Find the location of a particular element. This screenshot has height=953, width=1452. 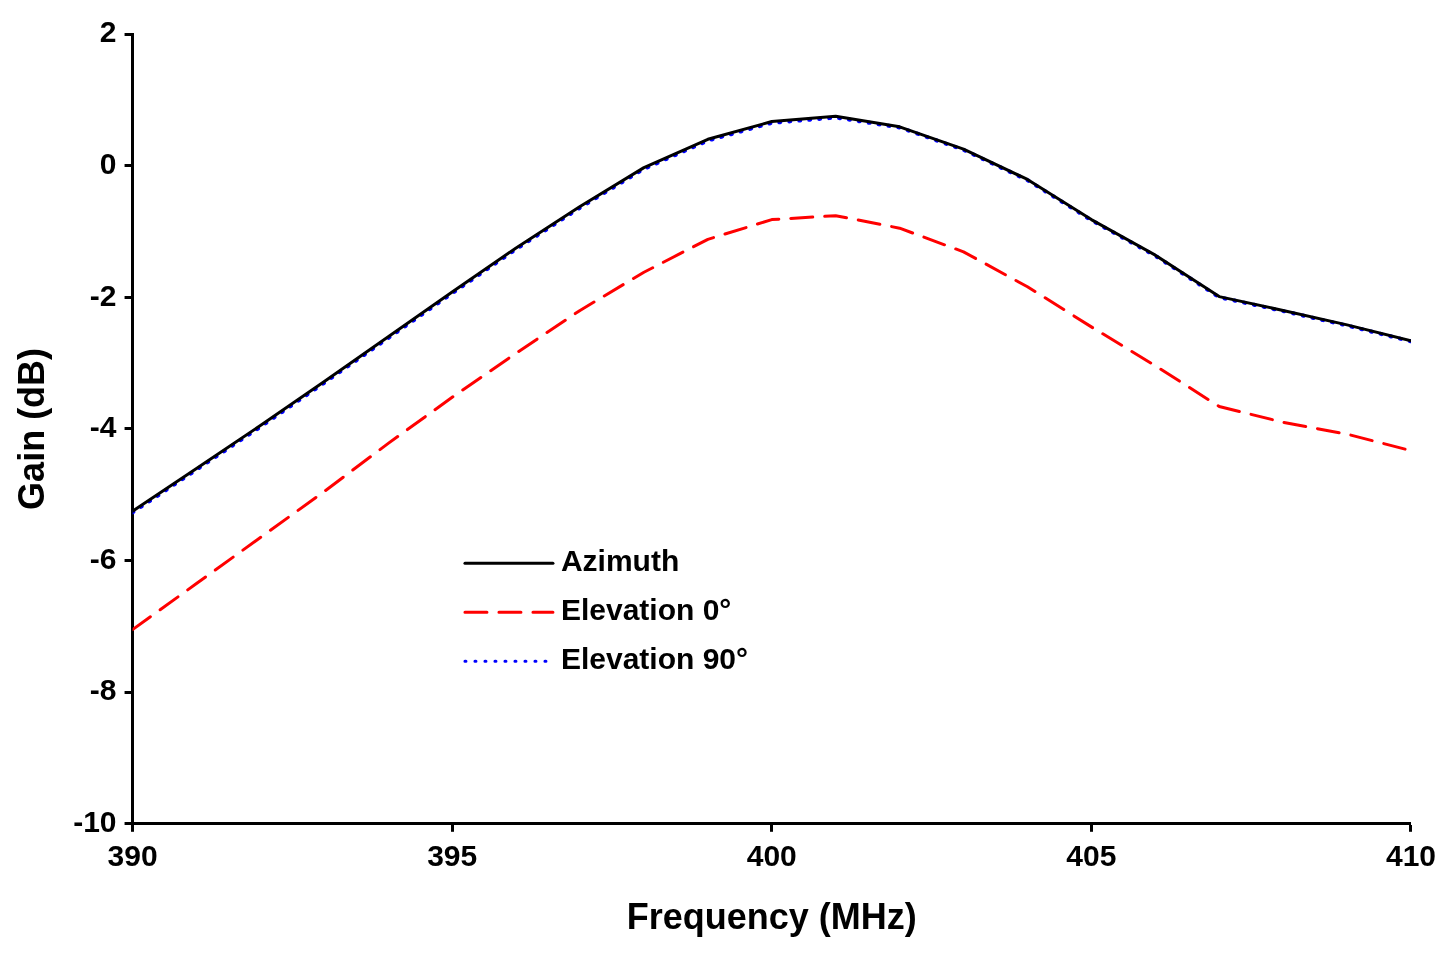

y-tick-label: -6 is located at coordinates (103, 558).